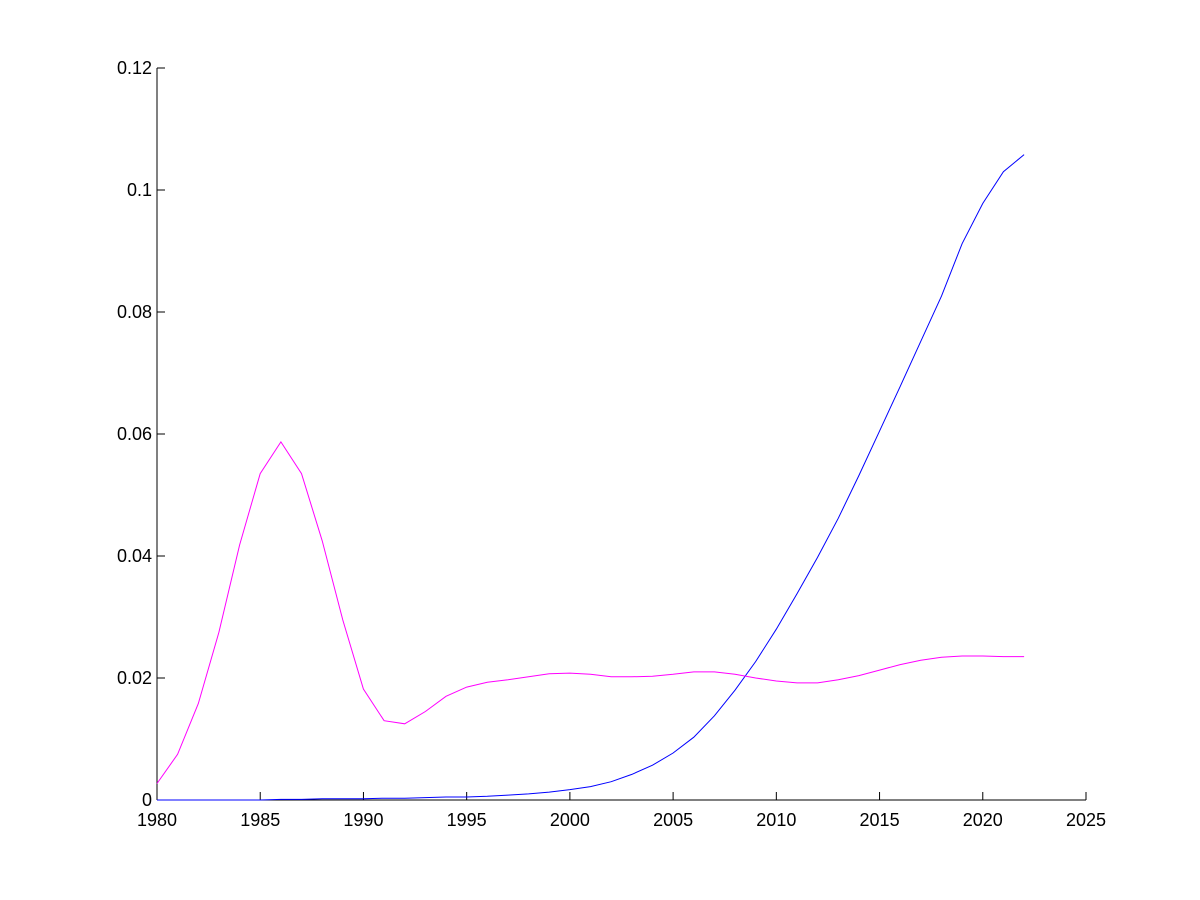 This screenshot has height=900, width=1200. I want to click on y-tick-label: 0.06, so click(134, 434).